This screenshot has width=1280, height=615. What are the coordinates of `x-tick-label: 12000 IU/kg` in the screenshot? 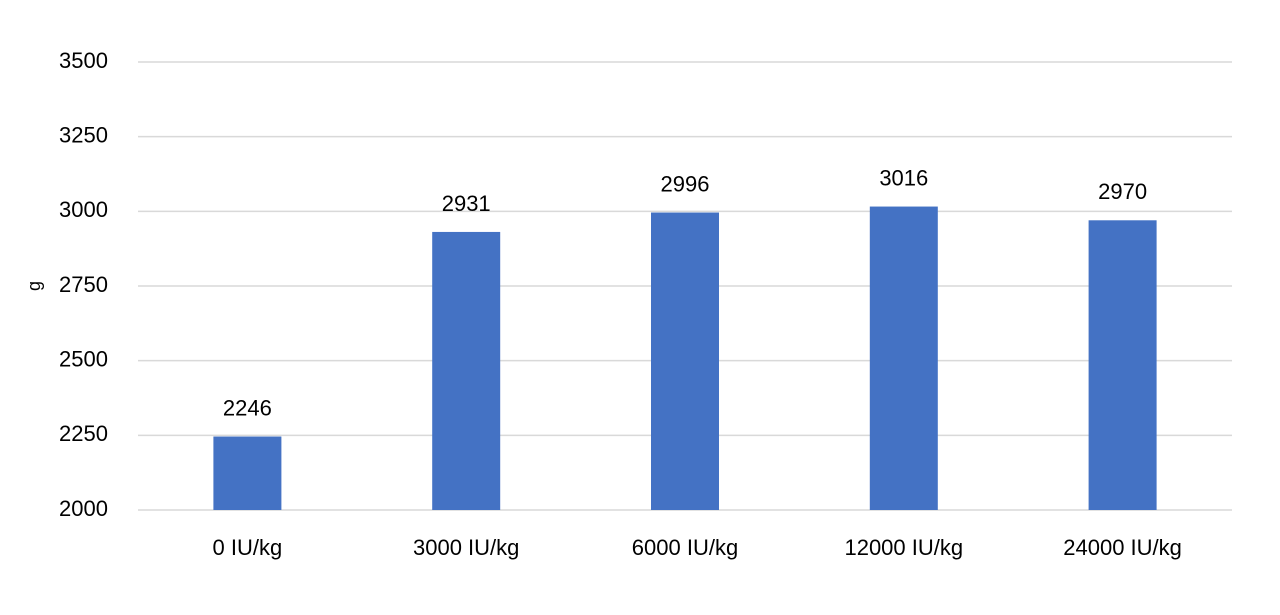 It's located at (903, 547).